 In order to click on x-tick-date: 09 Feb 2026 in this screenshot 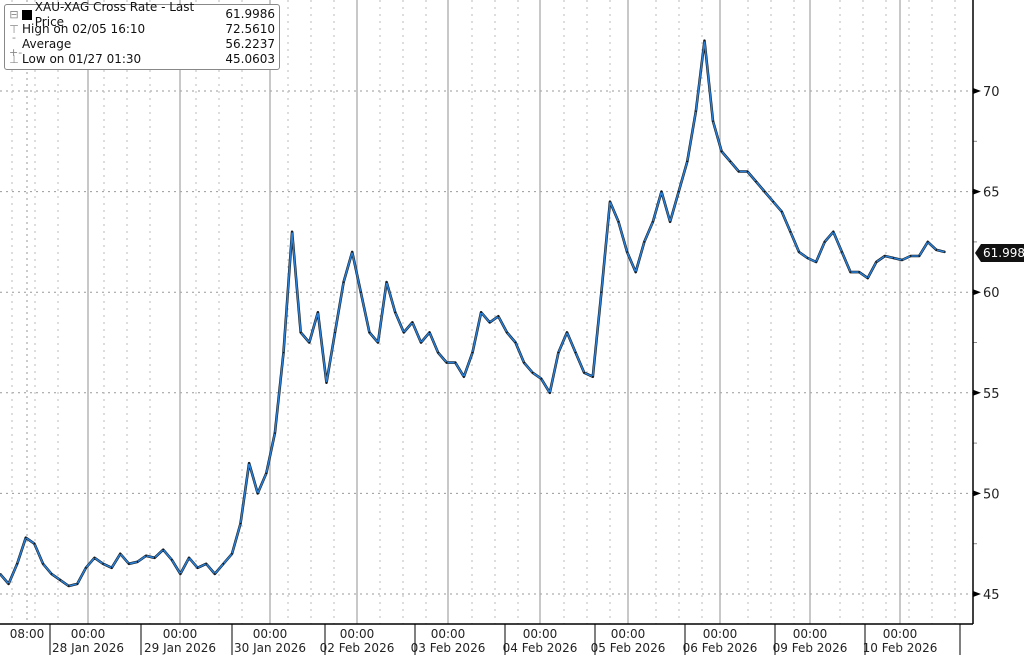, I will do `click(810, 648)`.